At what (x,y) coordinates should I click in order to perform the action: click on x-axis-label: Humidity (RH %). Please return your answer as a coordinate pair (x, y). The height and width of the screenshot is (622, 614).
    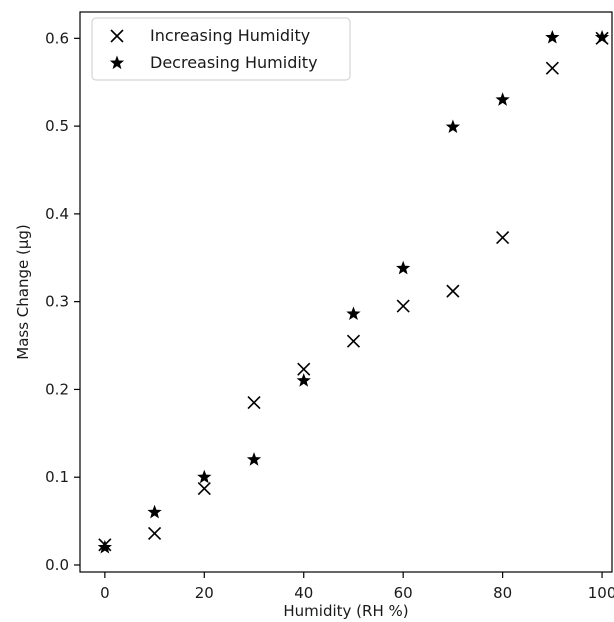
    Looking at the image, I should click on (345, 611).